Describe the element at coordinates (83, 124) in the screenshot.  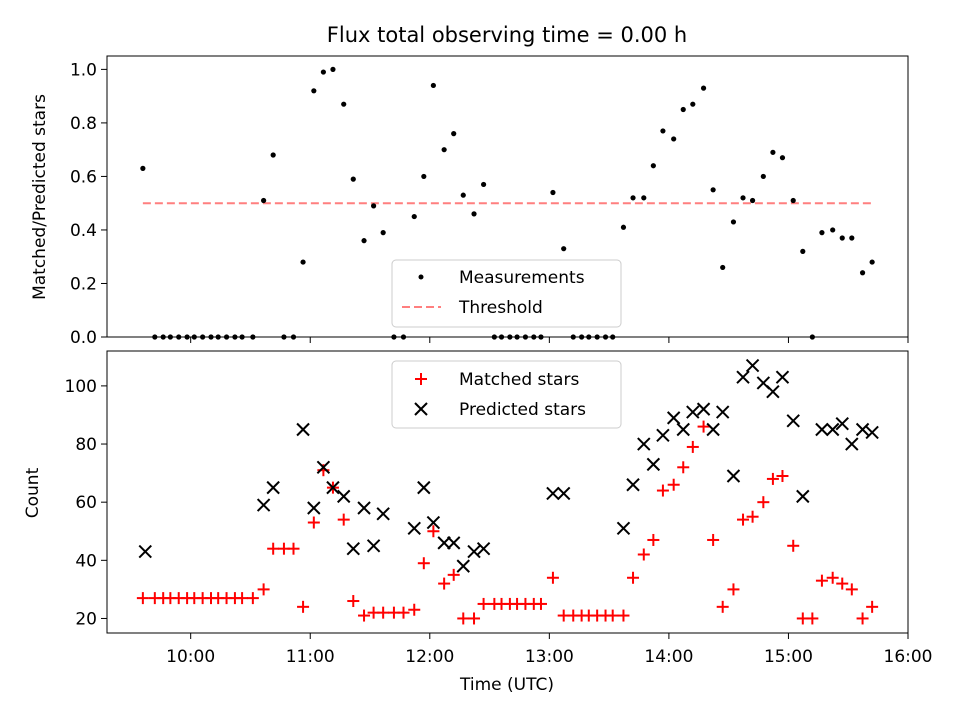
I see `top-y-tick-label: 0.8` at that location.